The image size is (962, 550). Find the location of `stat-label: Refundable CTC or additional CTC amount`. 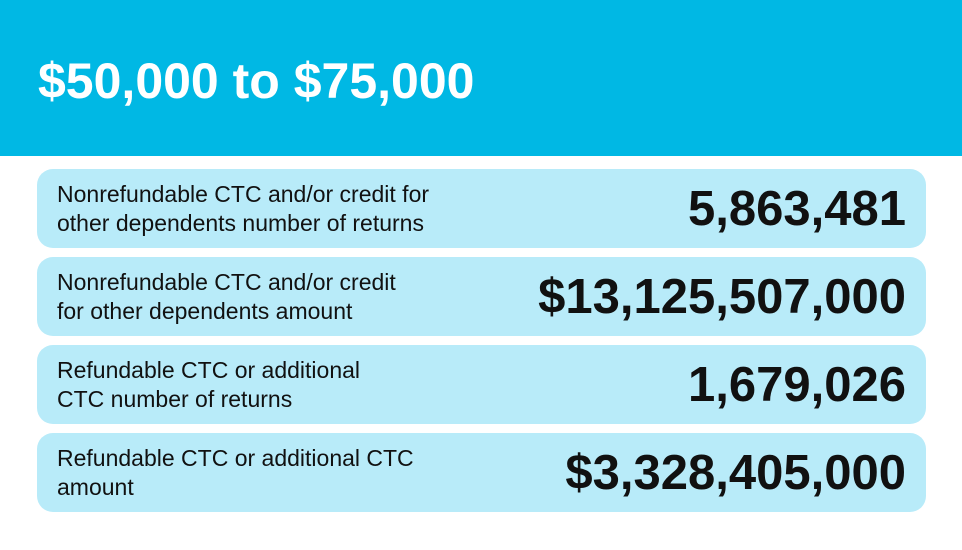

stat-label: Refundable CTC or additional CTC amount is located at coordinates (235, 473).